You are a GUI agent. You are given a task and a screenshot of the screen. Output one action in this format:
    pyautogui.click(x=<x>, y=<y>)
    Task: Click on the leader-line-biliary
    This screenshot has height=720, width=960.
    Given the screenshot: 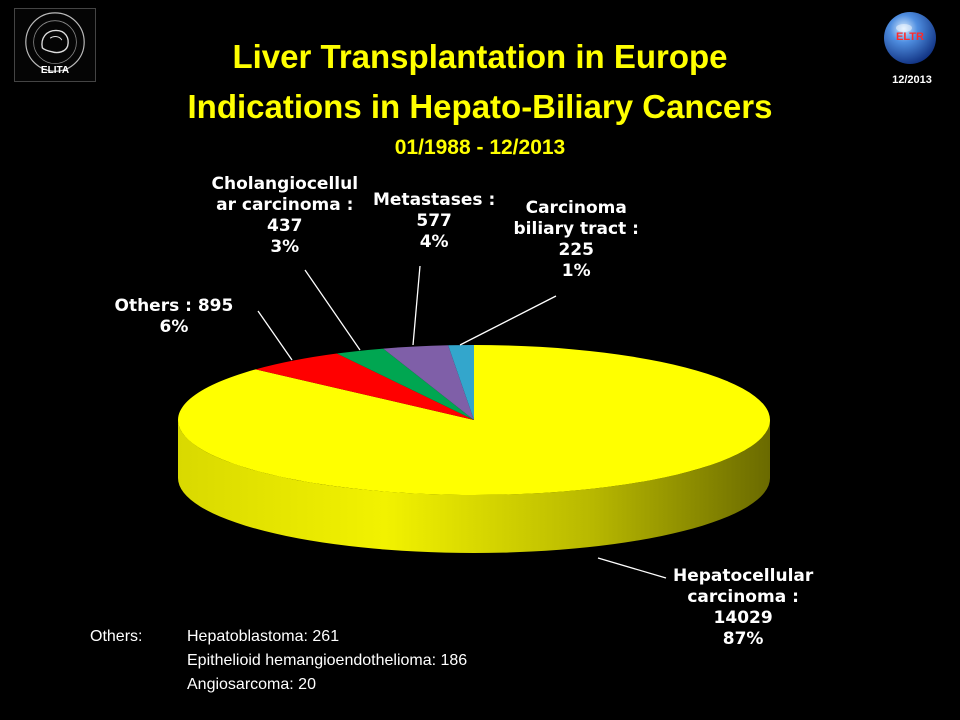 What is the action you would take?
    pyautogui.click(x=508, y=320)
    